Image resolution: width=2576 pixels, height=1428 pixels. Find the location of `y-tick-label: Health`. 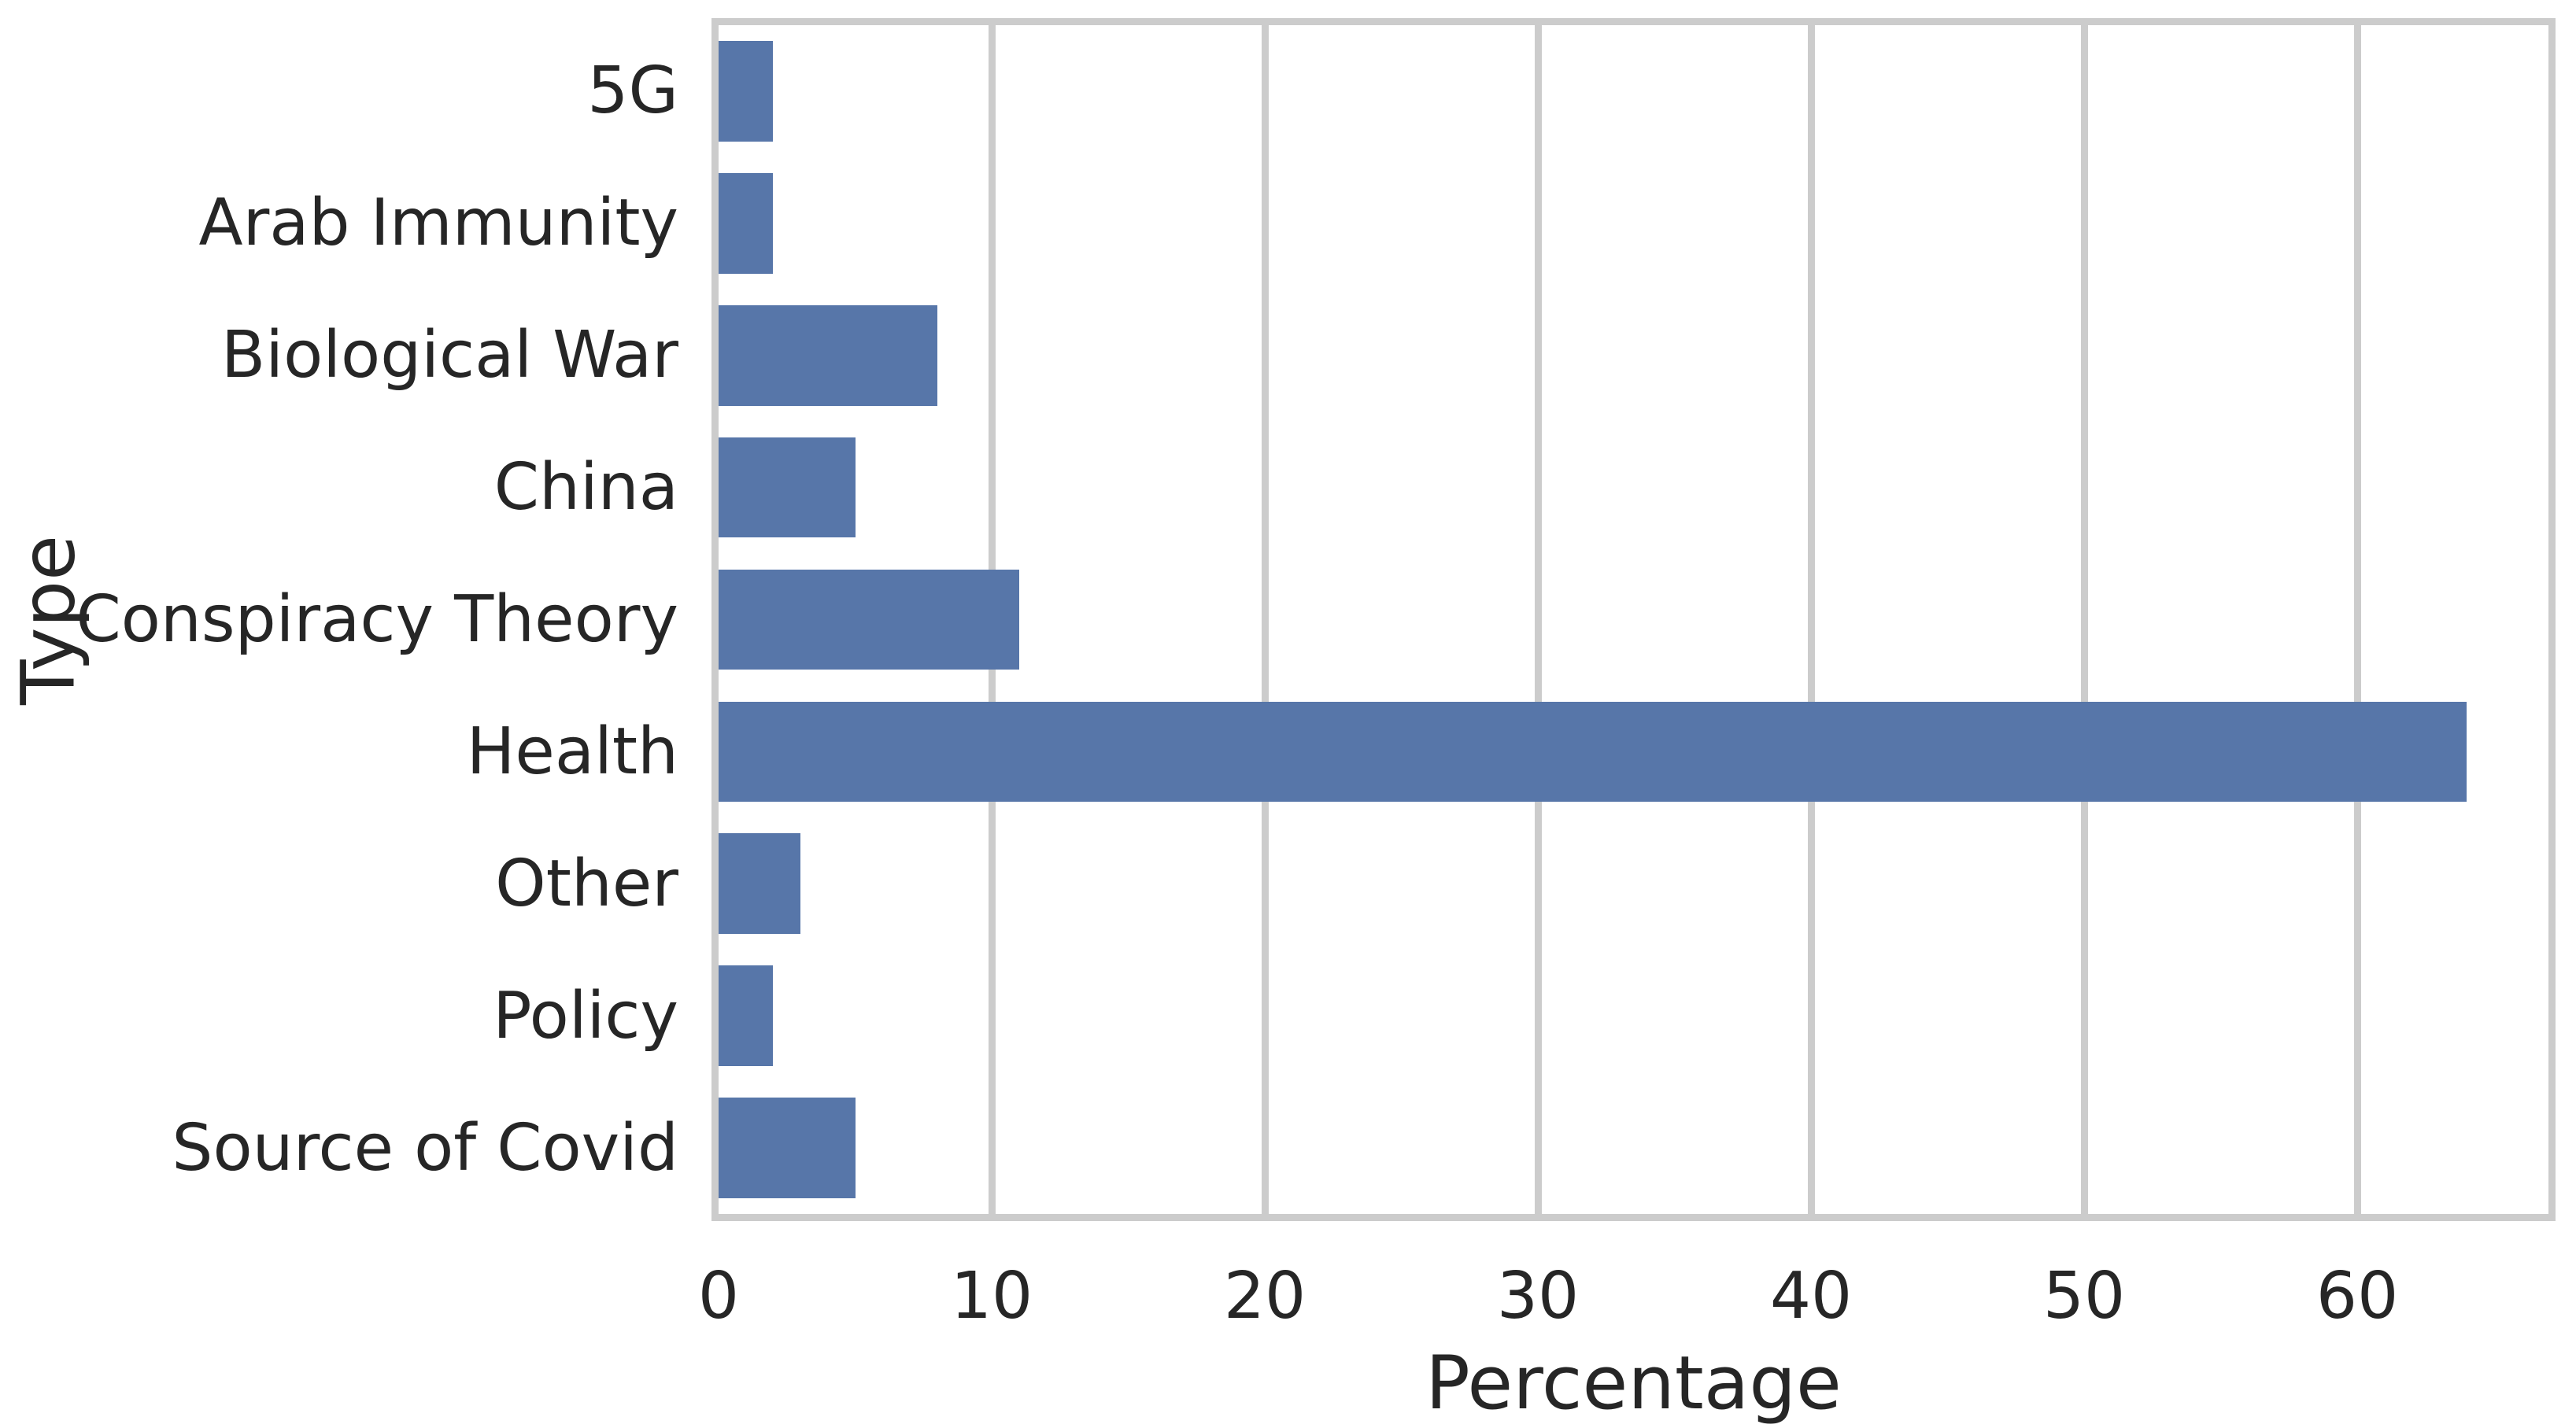

y-tick-label: Health is located at coordinates (572, 751).